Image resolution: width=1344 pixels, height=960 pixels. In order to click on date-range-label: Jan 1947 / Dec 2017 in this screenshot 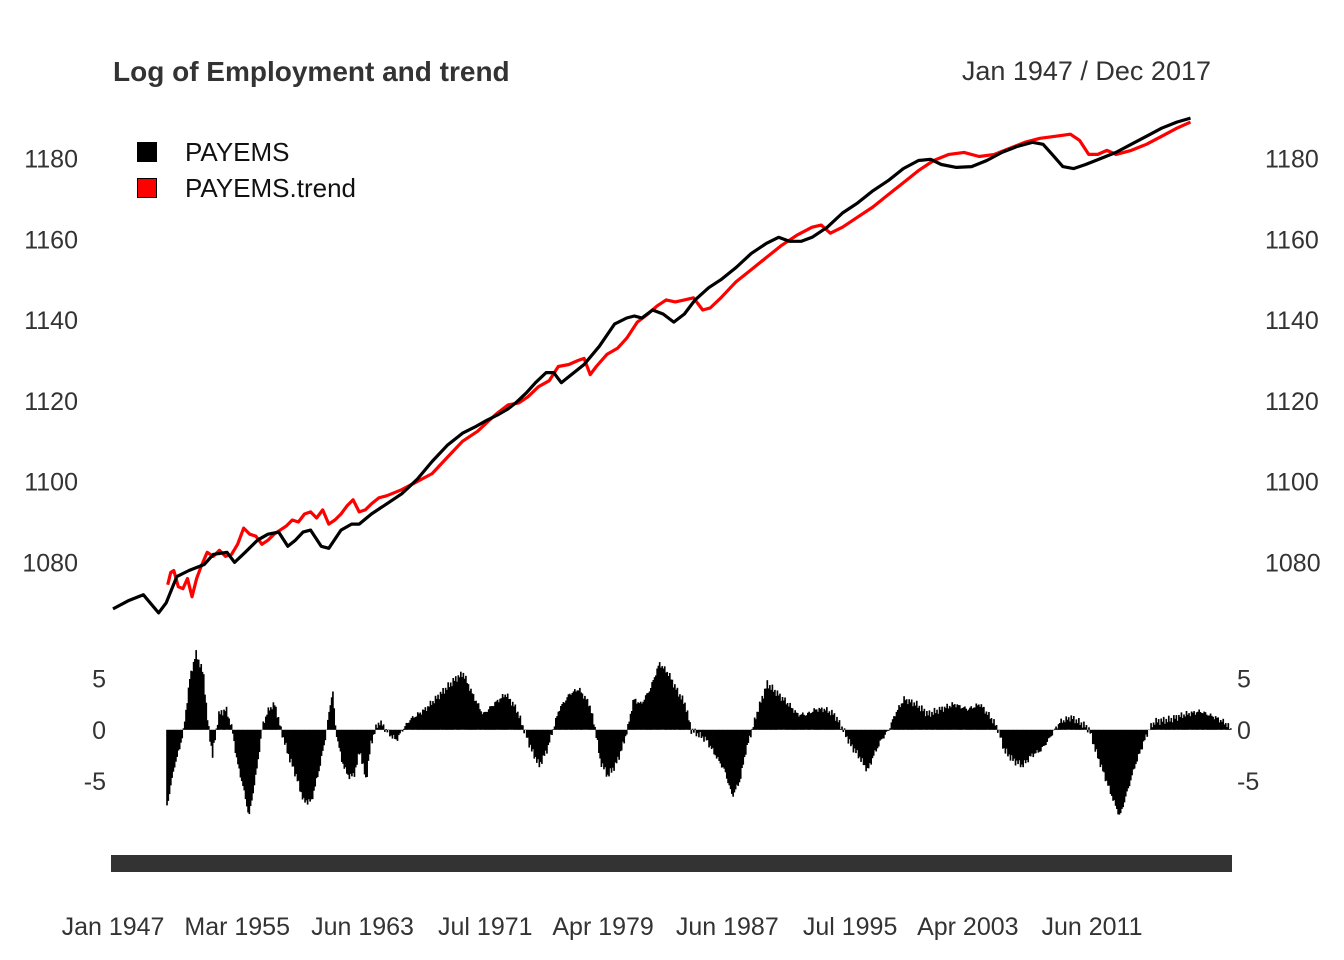, I will do `click(1086, 71)`.